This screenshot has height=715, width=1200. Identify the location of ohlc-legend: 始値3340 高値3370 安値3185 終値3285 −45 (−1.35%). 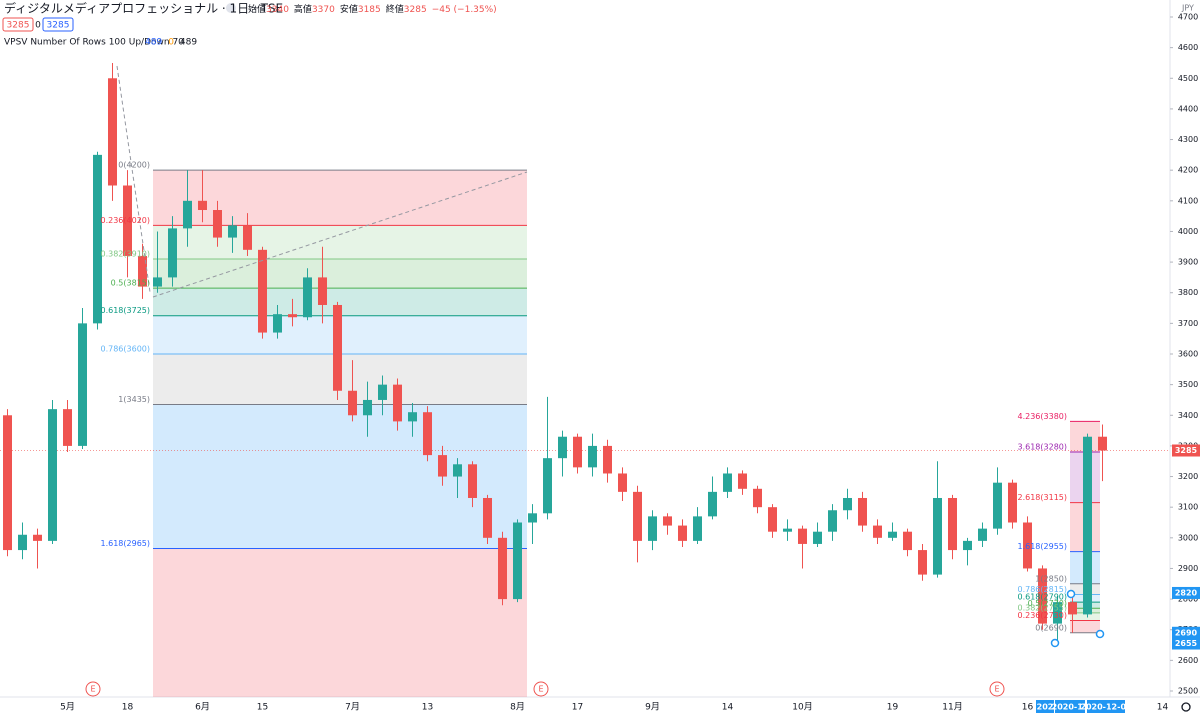
(372, 9).